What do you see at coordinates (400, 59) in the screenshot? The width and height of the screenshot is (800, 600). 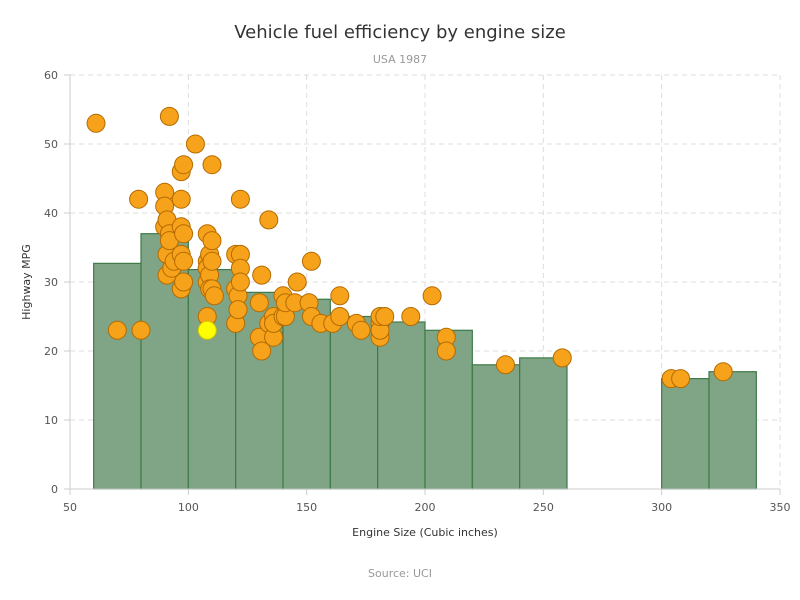 I see `chart-subtitle: USA 1987` at bounding box center [400, 59].